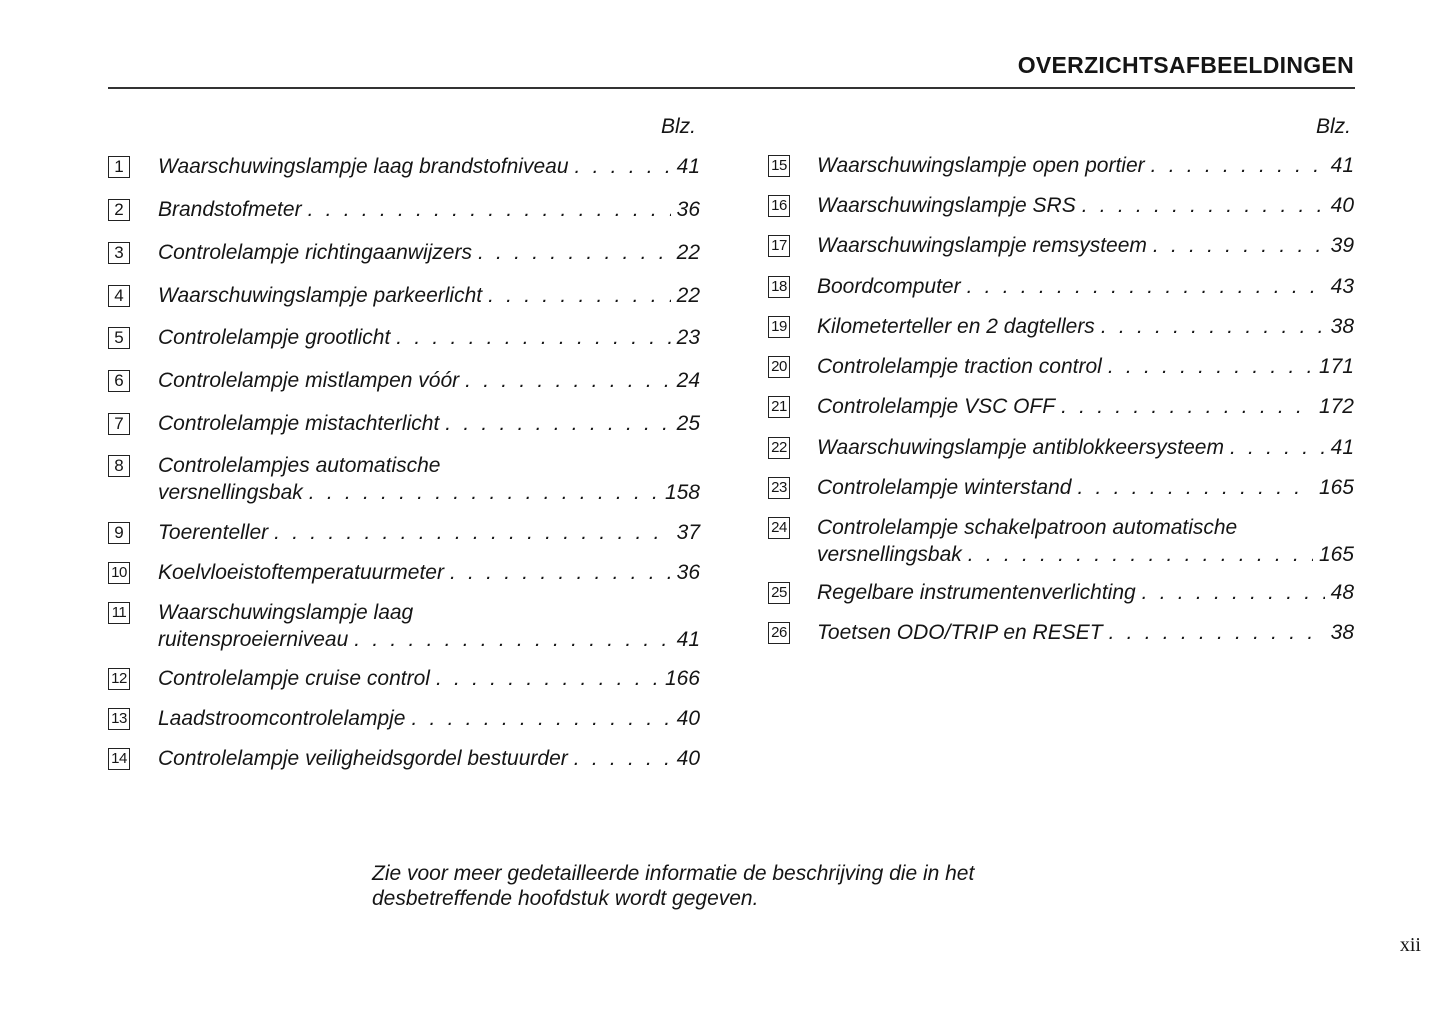  Describe the element at coordinates (679, 126) in the screenshot. I see `page-column-heading-left: Blz.` at that location.